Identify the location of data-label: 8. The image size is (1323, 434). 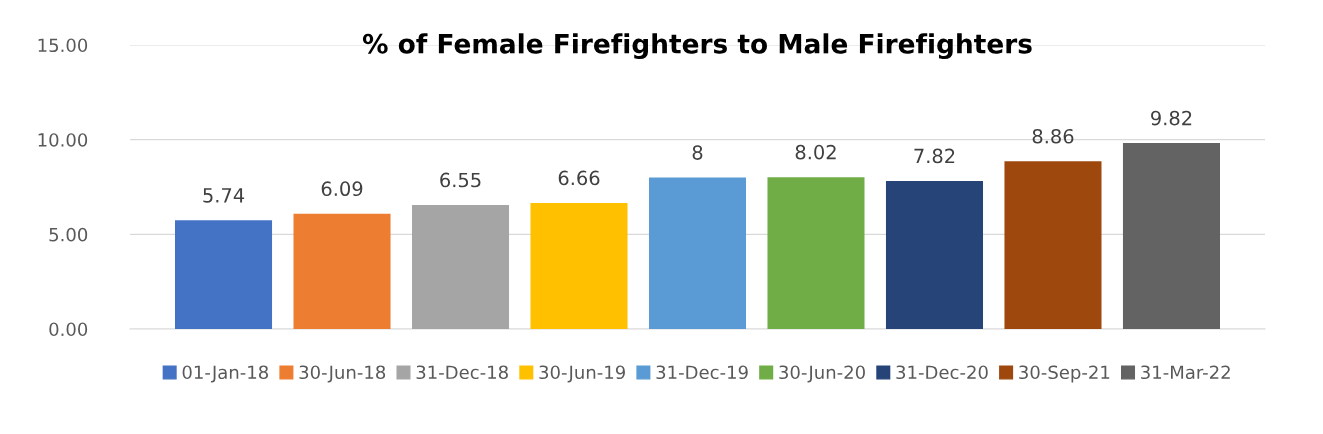
(697, 152).